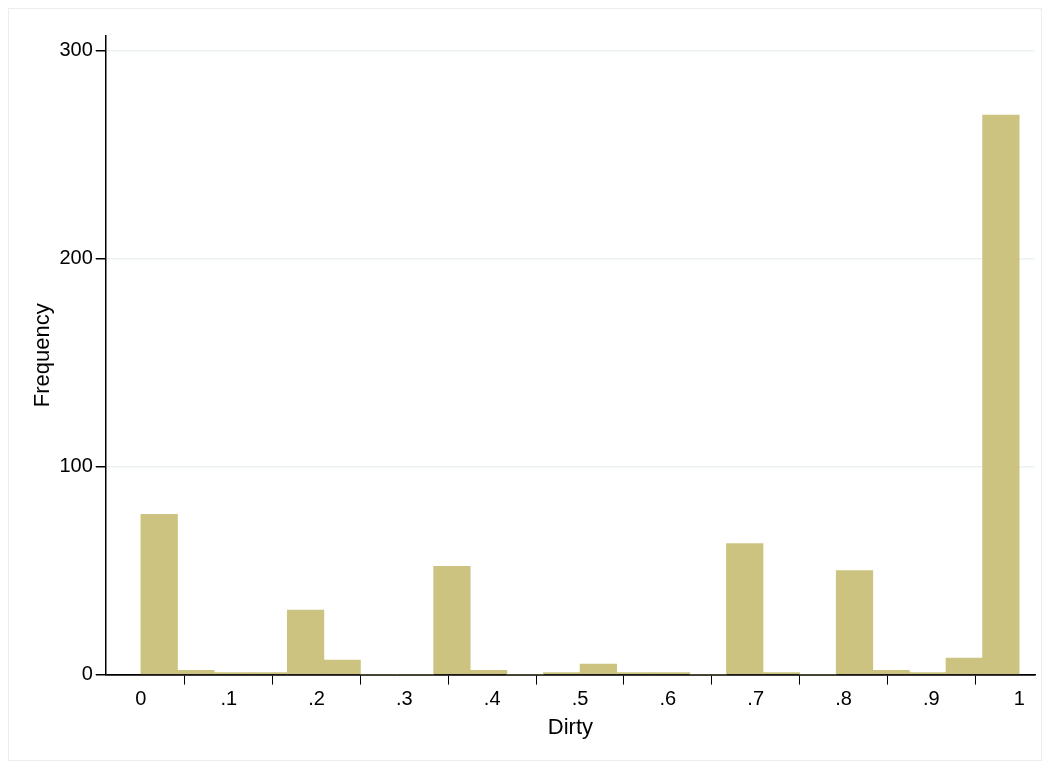 The height and width of the screenshot is (771, 1052). What do you see at coordinates (492, 698) in the screenshot?
I see `x-tick-label: .4` at bounding box center [492, 698].